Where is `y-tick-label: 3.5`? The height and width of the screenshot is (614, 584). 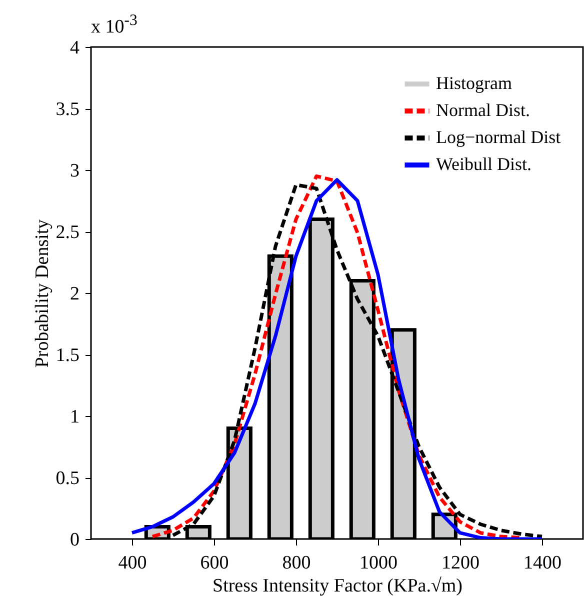 y-tick-label: 3.5 is located at coordinates (68, 109).